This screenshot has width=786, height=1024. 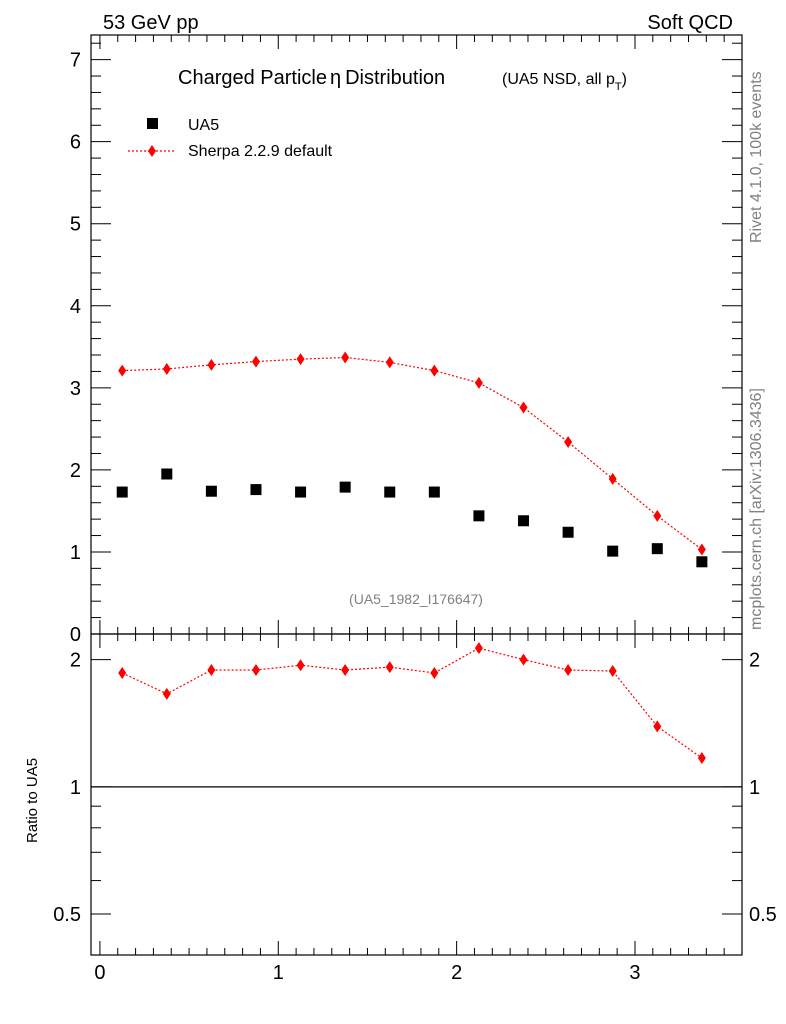 I want to click on legend-label-ua5: UA5, so click(x=203, y=125).